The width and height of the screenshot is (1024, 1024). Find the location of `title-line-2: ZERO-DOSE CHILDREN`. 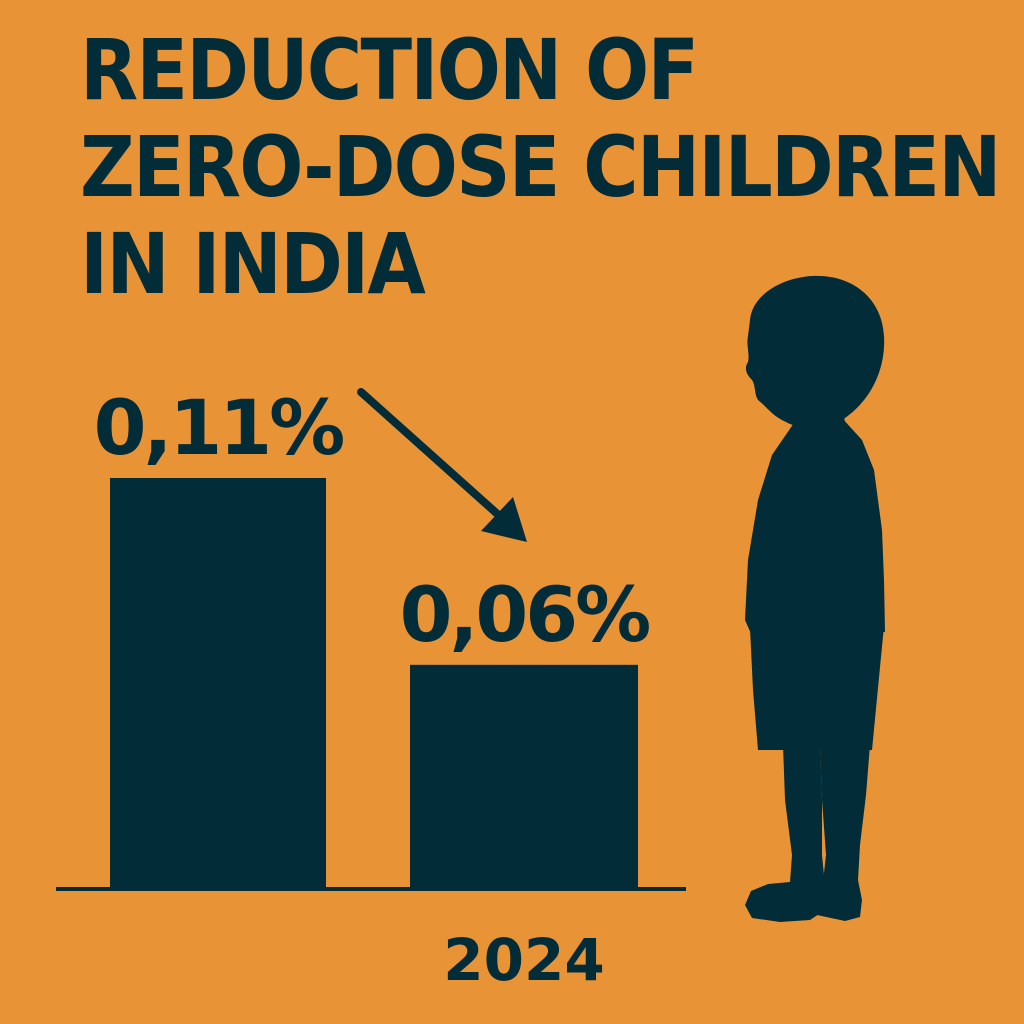

title-line-2: ZERO-DOSE CHILDREN is located at coordinates (540, 167).